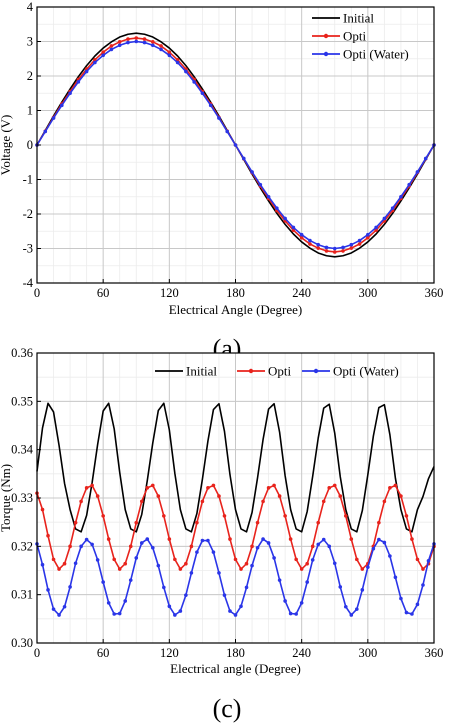  Describe the element at coordinates (434, 653) in the screenshot. I see `x-tick-label: 360` at that location.